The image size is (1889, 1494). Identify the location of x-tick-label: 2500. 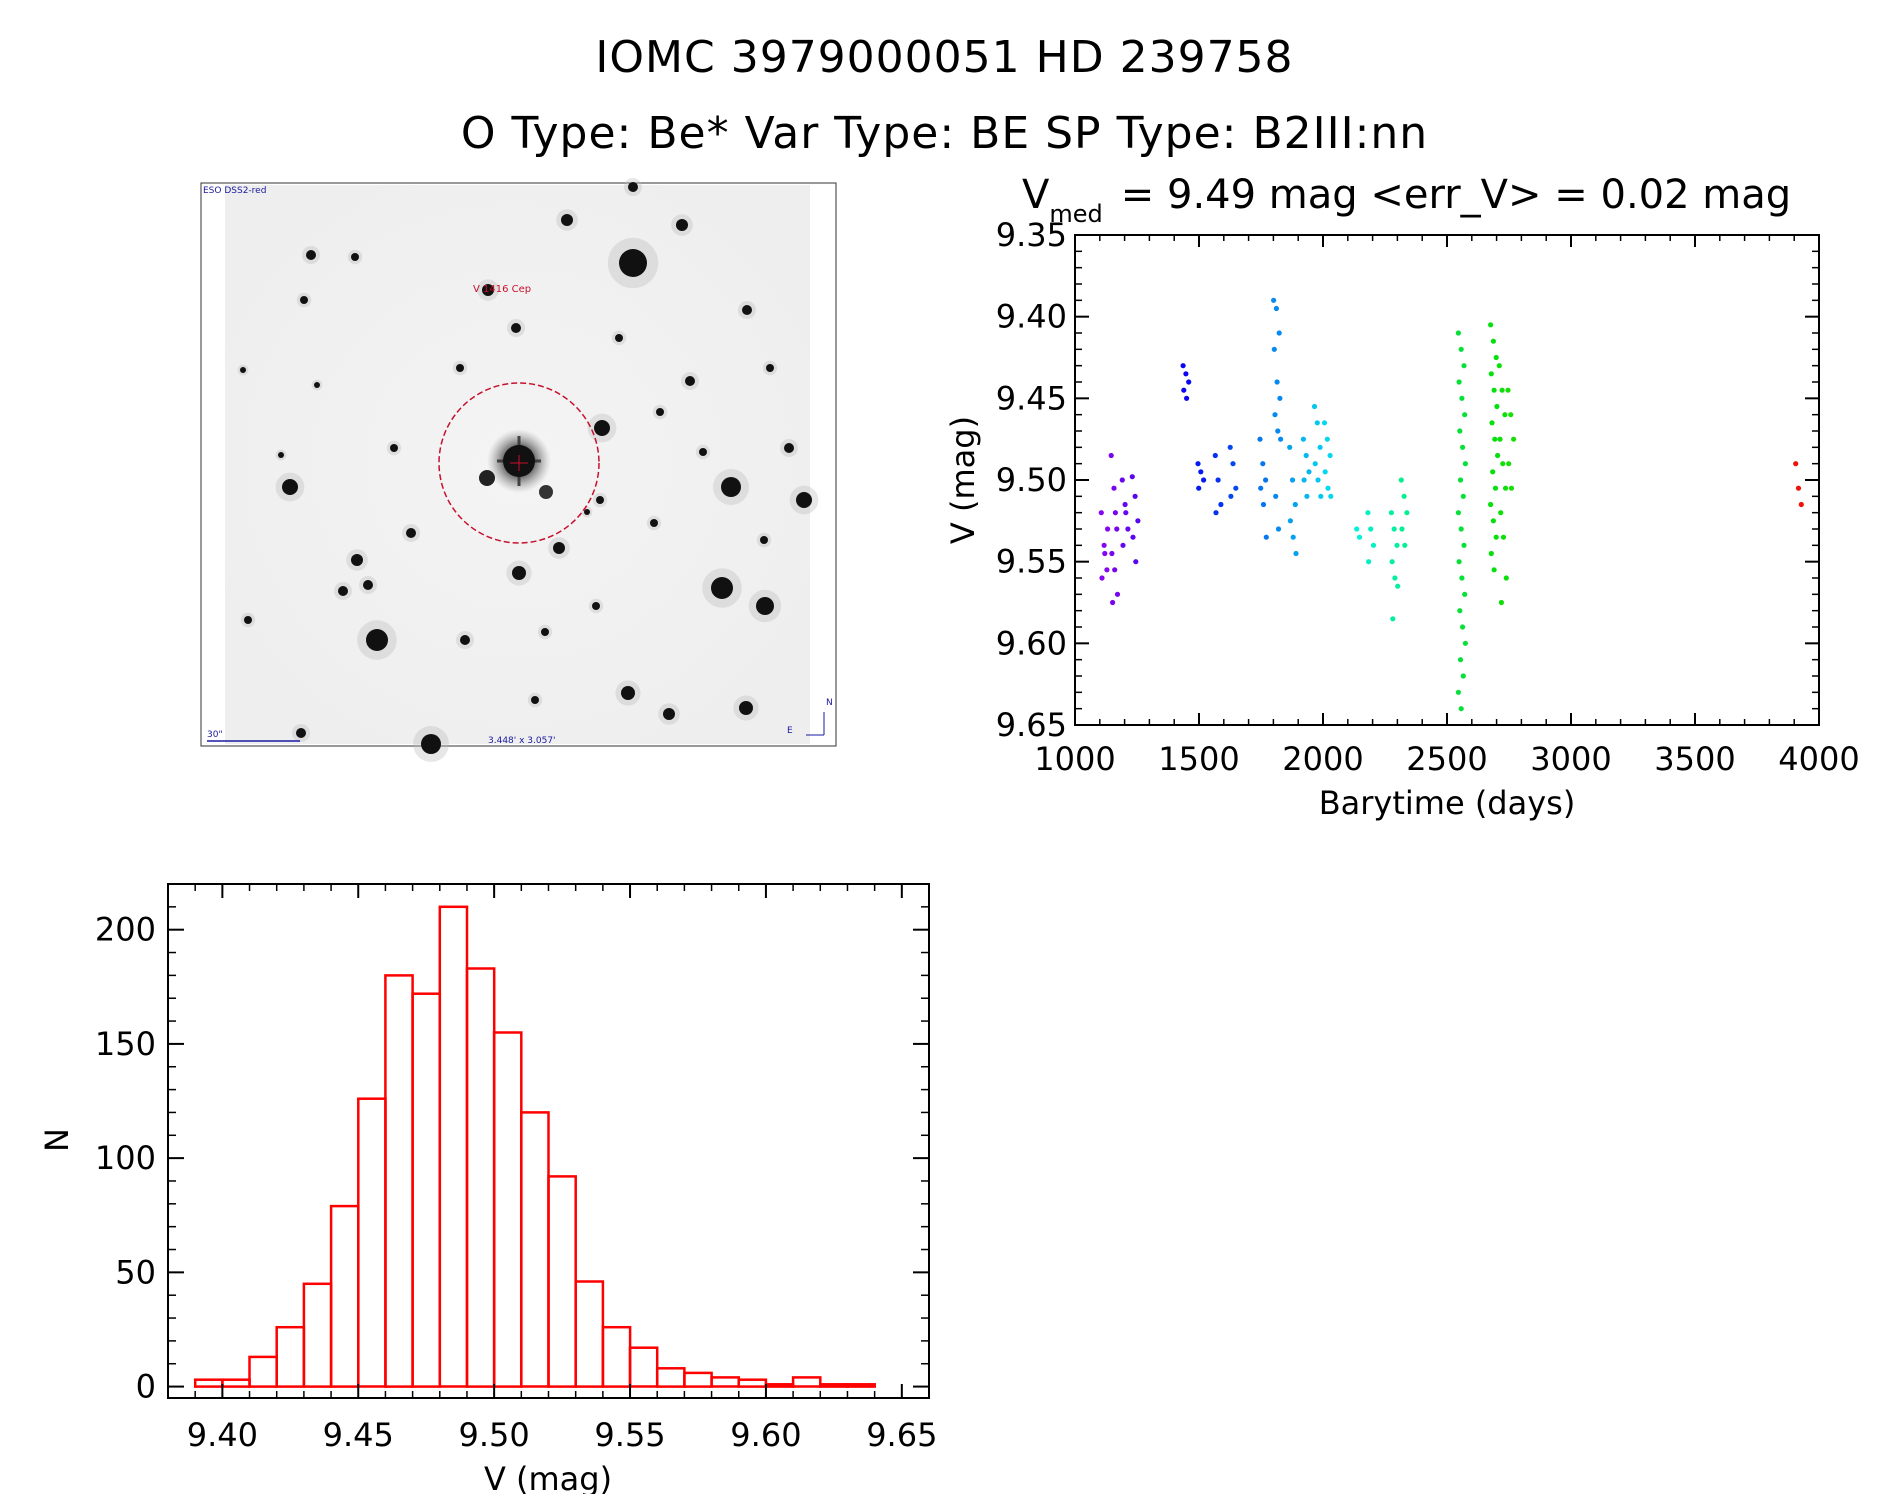
(1446, 759).